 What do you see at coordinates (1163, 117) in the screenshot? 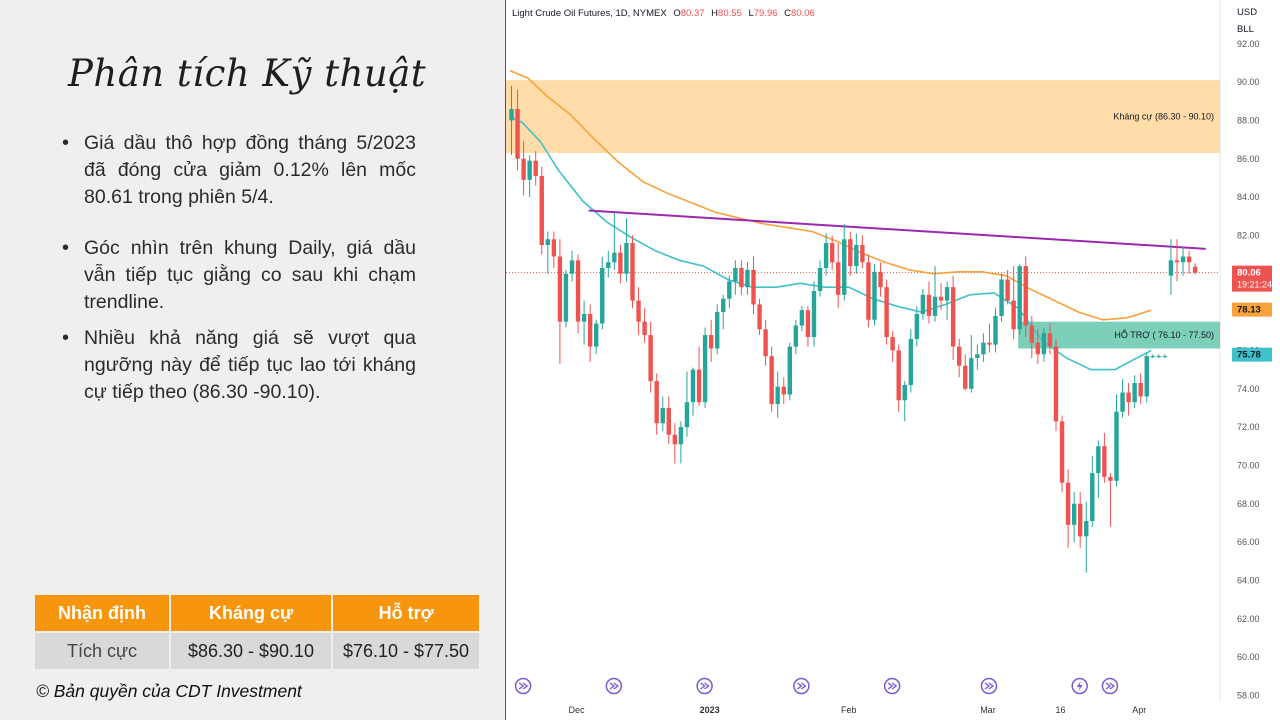
I see `resistance-zone-label: Kháng cự (86.30 - 90.10)` at bounding box center [1163, 117].